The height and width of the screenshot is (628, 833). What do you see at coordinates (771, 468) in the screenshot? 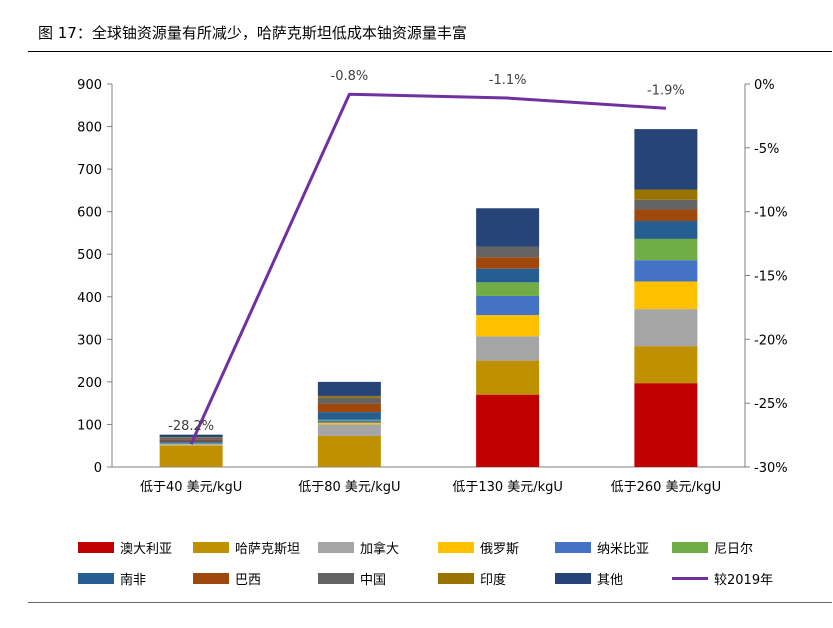
I see `y2-tick-label: -30%` at bounding box center [771, 468].